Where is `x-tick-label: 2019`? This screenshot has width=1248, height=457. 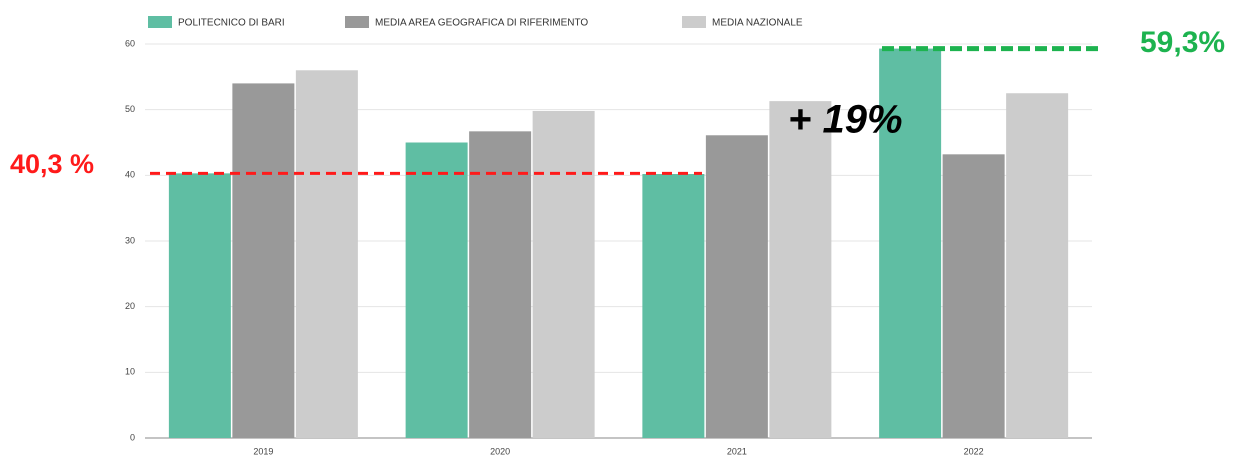 x-tick-label: 2019 is located at coordinates (263, 451).